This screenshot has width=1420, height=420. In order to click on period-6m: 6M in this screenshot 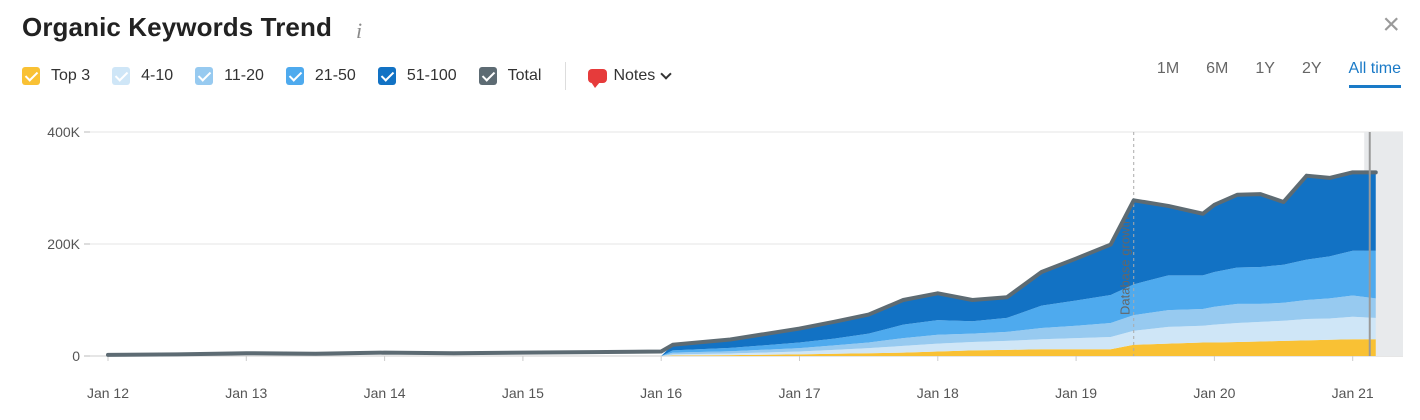, I will do `click(1217, 68)`.